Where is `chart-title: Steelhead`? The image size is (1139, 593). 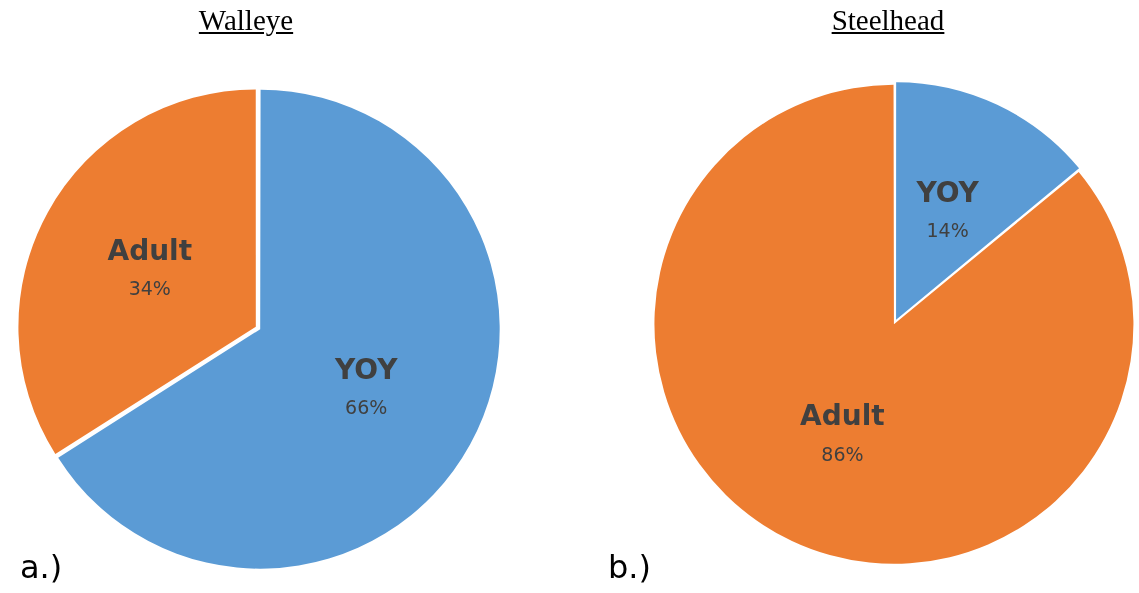 chart-title: Steelhead is located at coordinates (888, 20).